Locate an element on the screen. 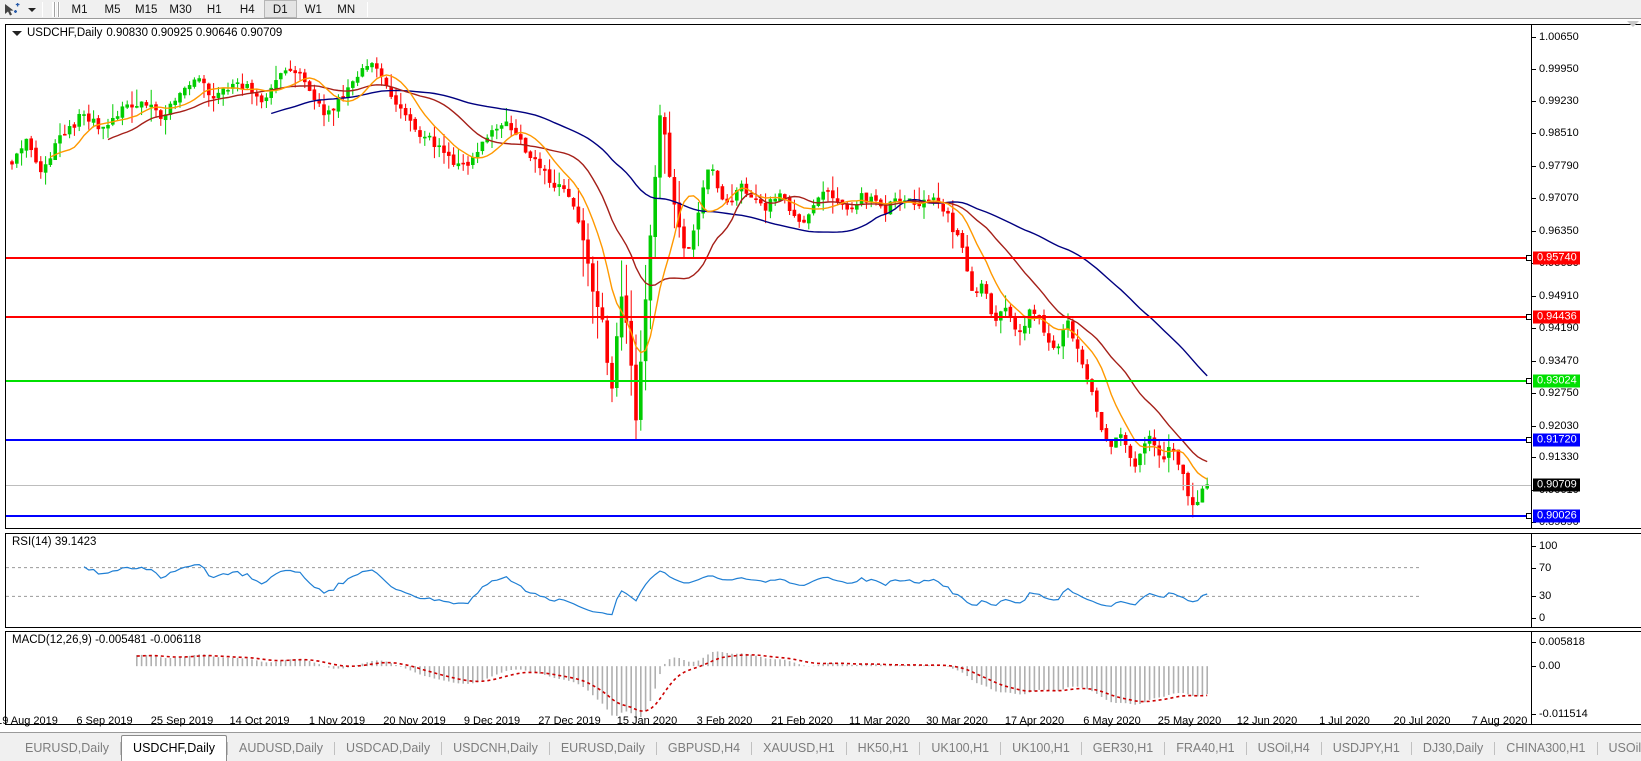 The width and height of the screenshot is (1641, 761). crosshair-cursor-icon is located at coordinates (13, 9).